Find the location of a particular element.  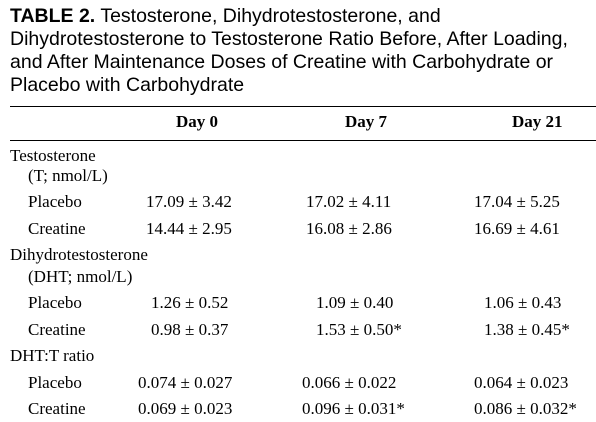

table-top-rule is located at coordinates (303, 106).